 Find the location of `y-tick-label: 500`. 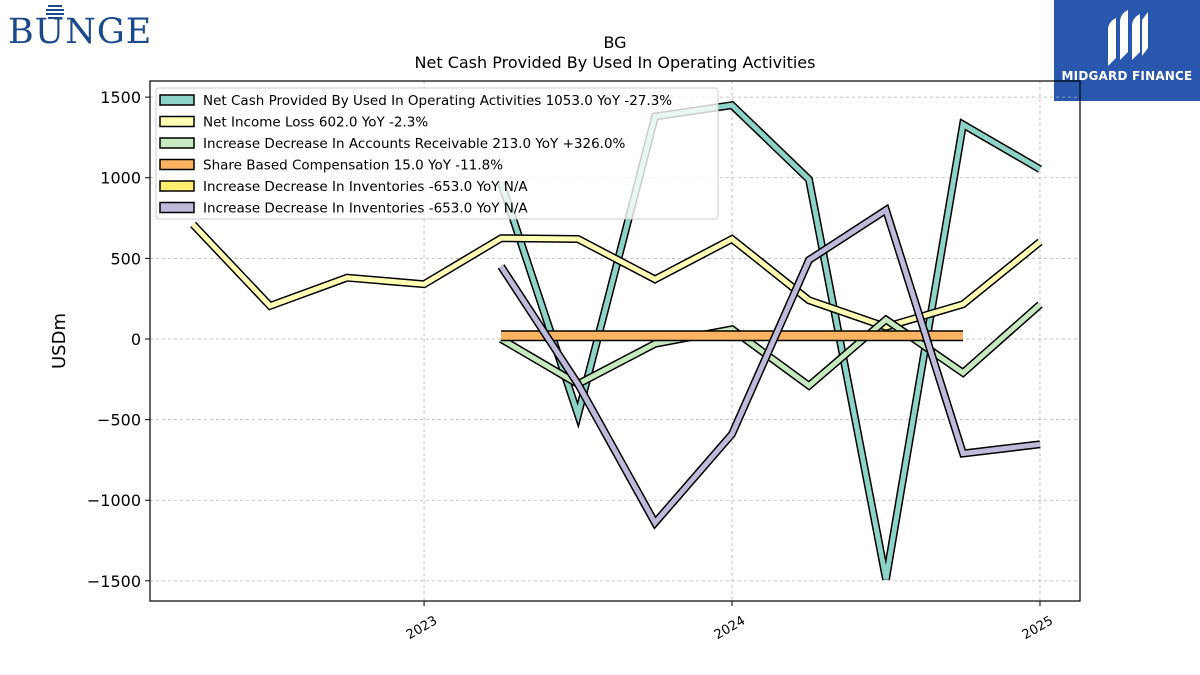

y-tick-label: 500 is located at coordinates (125, 258).